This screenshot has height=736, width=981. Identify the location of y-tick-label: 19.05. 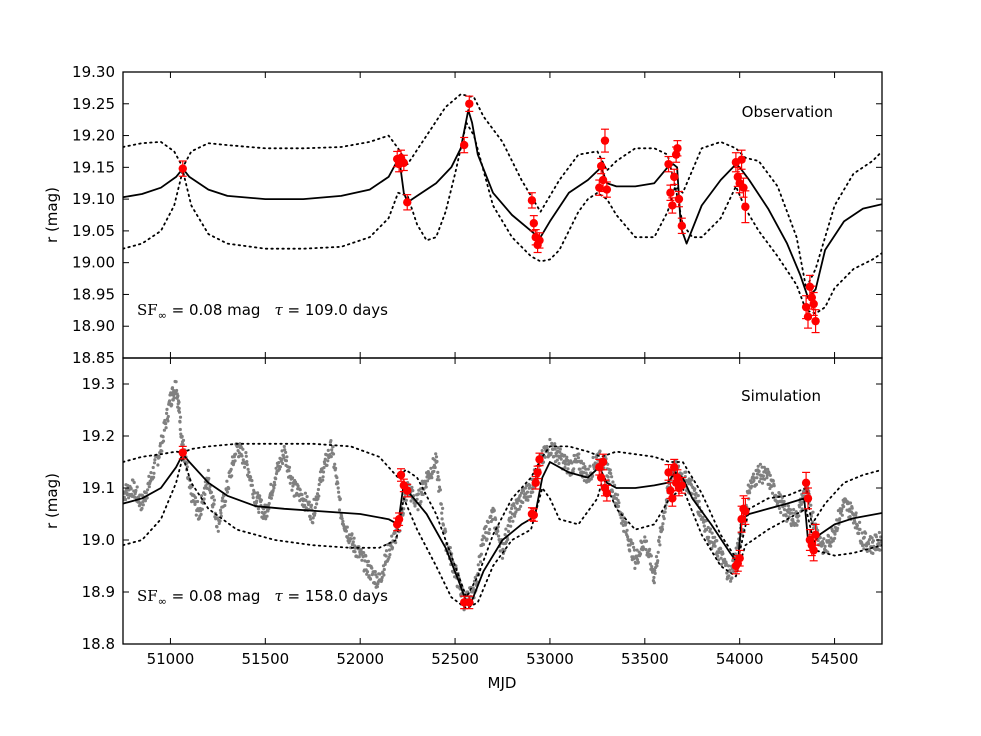
(93, 231).